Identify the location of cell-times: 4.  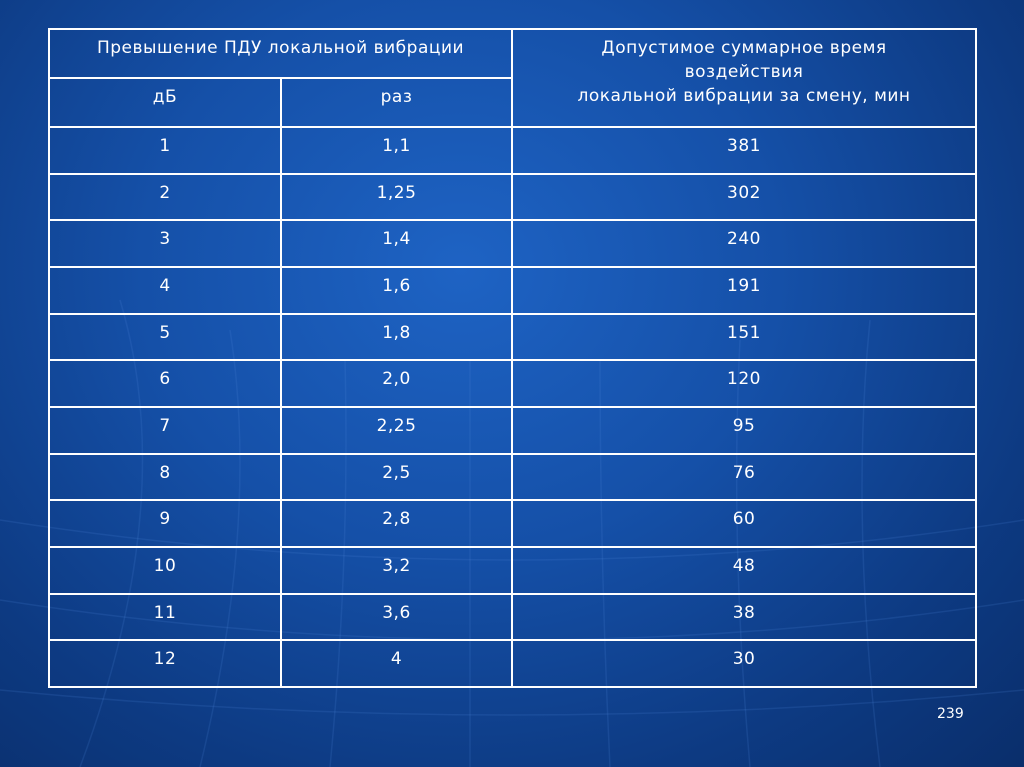
(396, 663).